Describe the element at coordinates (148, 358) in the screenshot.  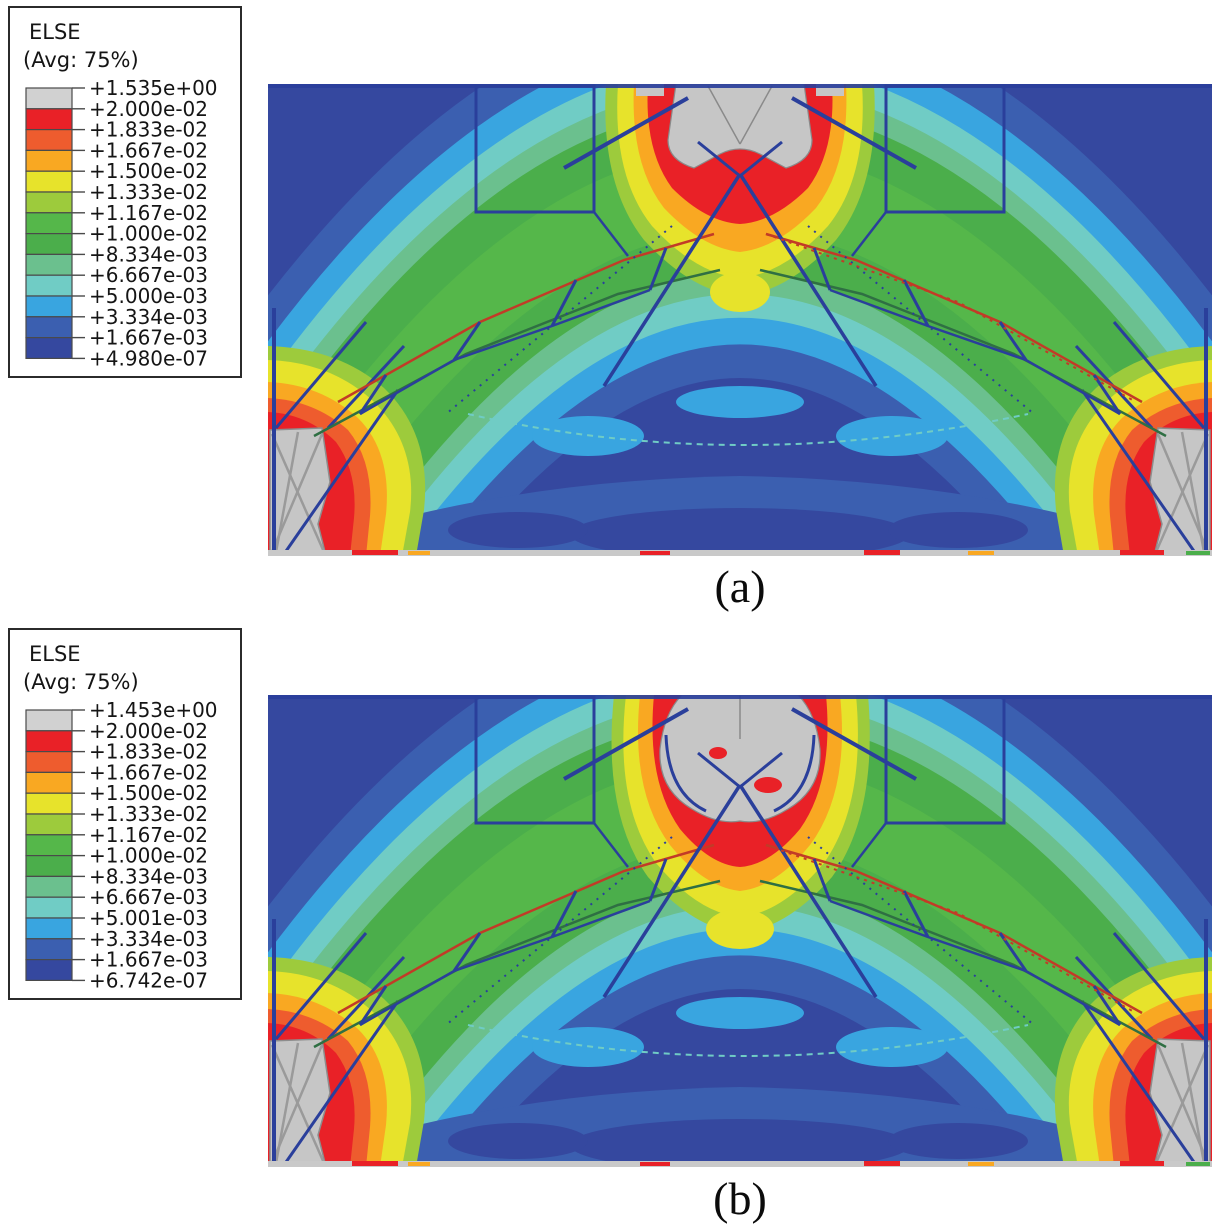
I see `legend-level-label: +4.980e-07` at that location.